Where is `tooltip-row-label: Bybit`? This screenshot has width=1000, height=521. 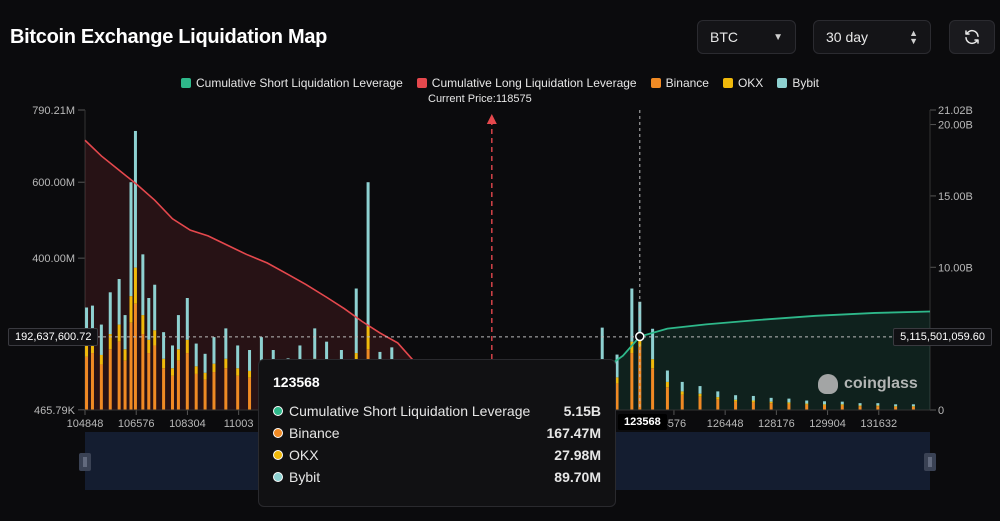 tooltip-row-label: Bybit is located at coordinates (305, 477).